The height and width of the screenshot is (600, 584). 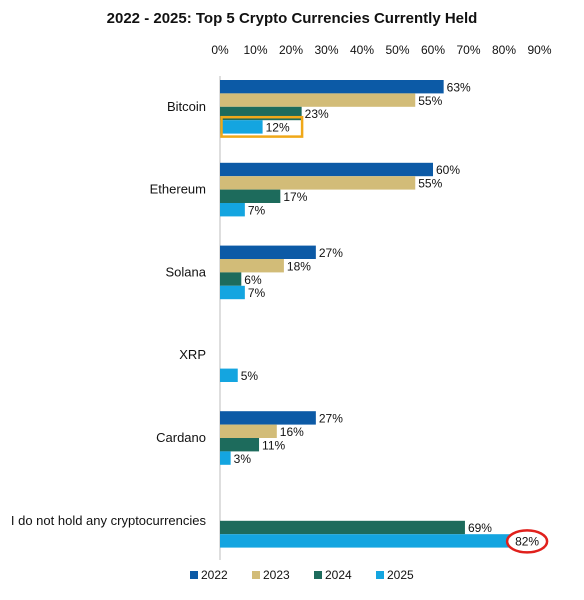 What do you see at coordinates (181, 437) in the screenshot?
I see `category-label: Cardano` at bounding box center [181, 437].